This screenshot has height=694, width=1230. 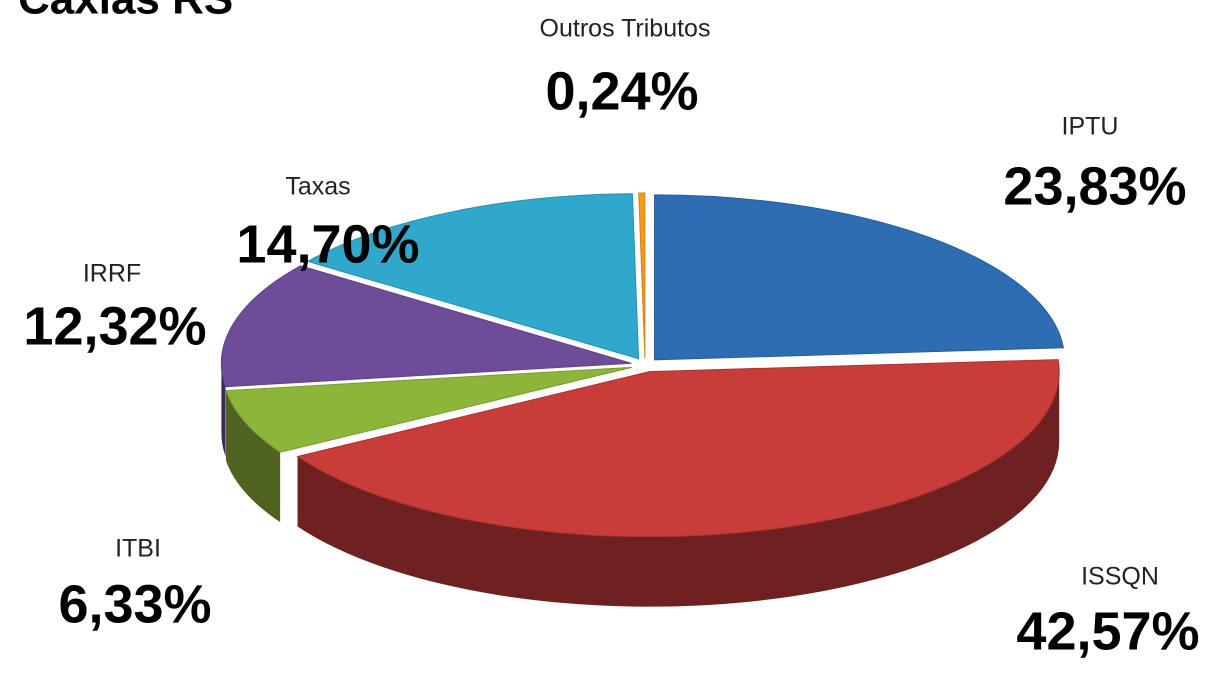 What do you see at coordinates (625, 29) in the screenshot?
I see `slice-name: Outros Tributos` at bounding box center [625, 29].